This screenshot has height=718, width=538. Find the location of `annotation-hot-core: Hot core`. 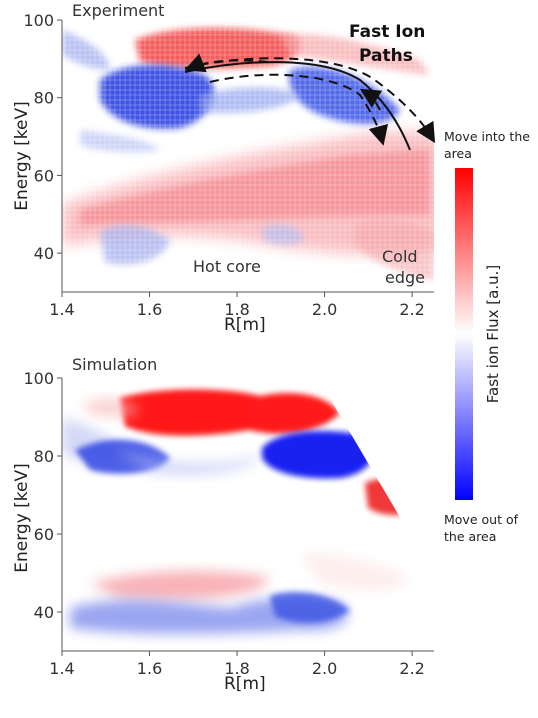

annotation-hot-core: Hot core is located at coordinates (227, 266).